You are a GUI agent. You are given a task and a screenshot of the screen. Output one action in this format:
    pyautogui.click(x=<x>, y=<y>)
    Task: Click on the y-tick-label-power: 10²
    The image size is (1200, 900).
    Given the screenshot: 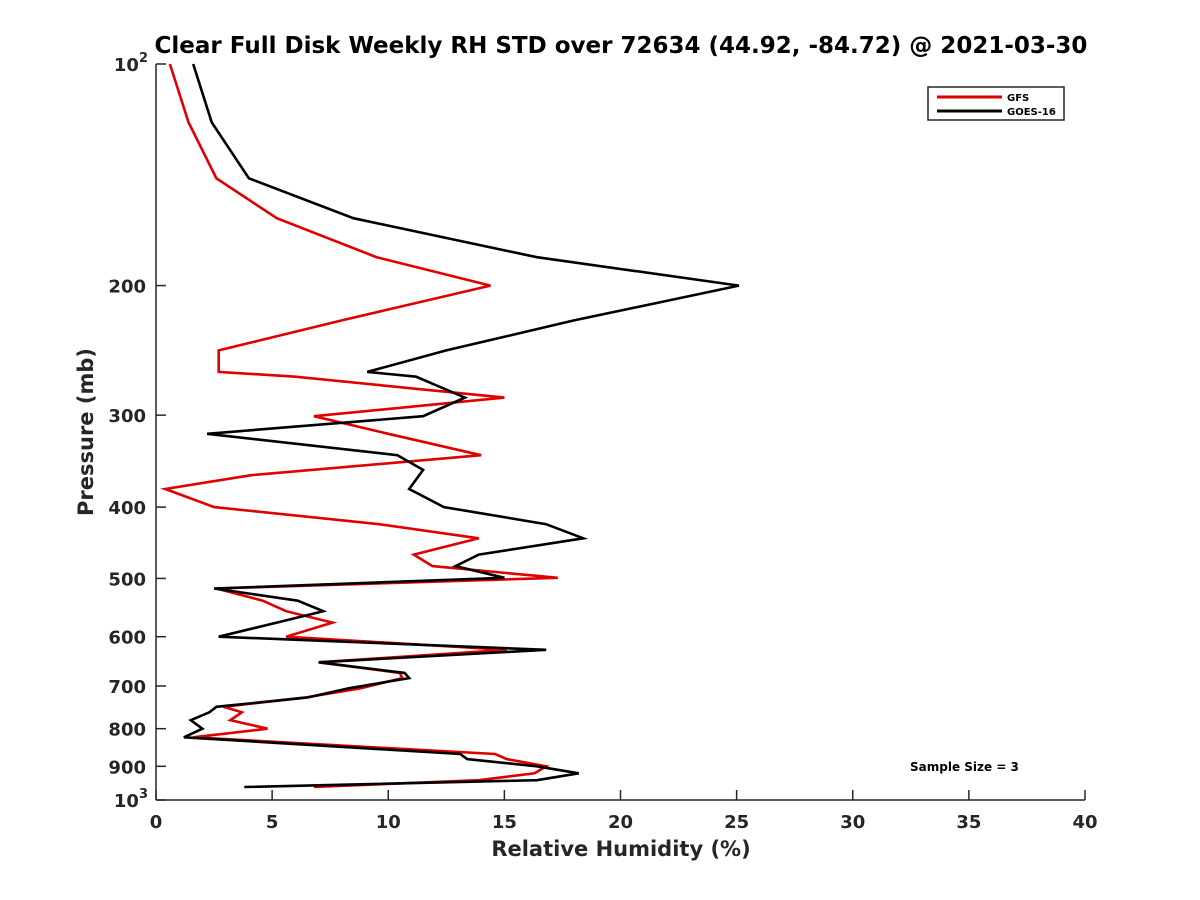 What is the action you would take?
    pyautogui.click(x=131, y=63)
    